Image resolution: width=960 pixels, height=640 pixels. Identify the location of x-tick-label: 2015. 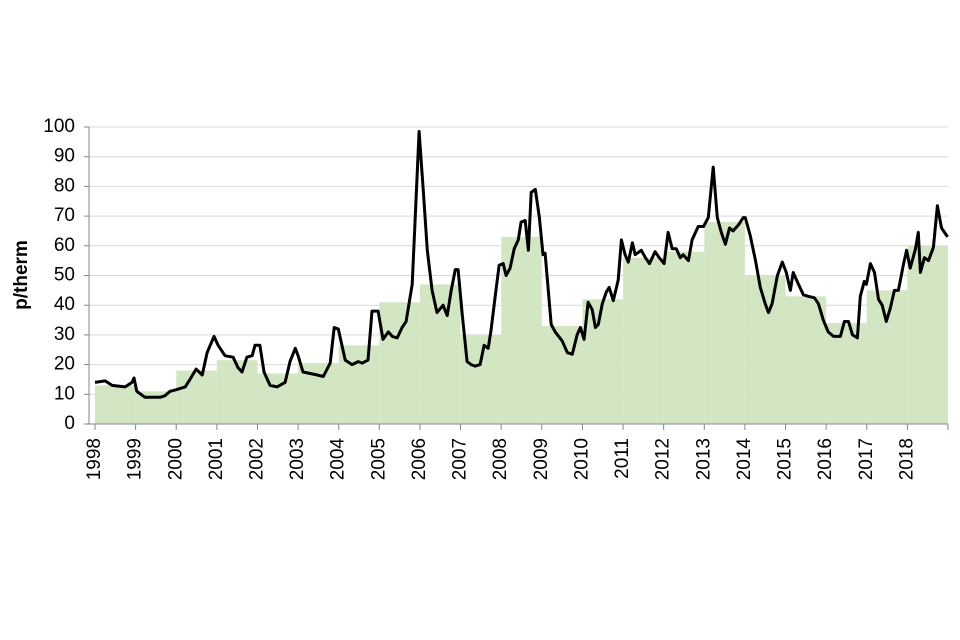
(785, 459).